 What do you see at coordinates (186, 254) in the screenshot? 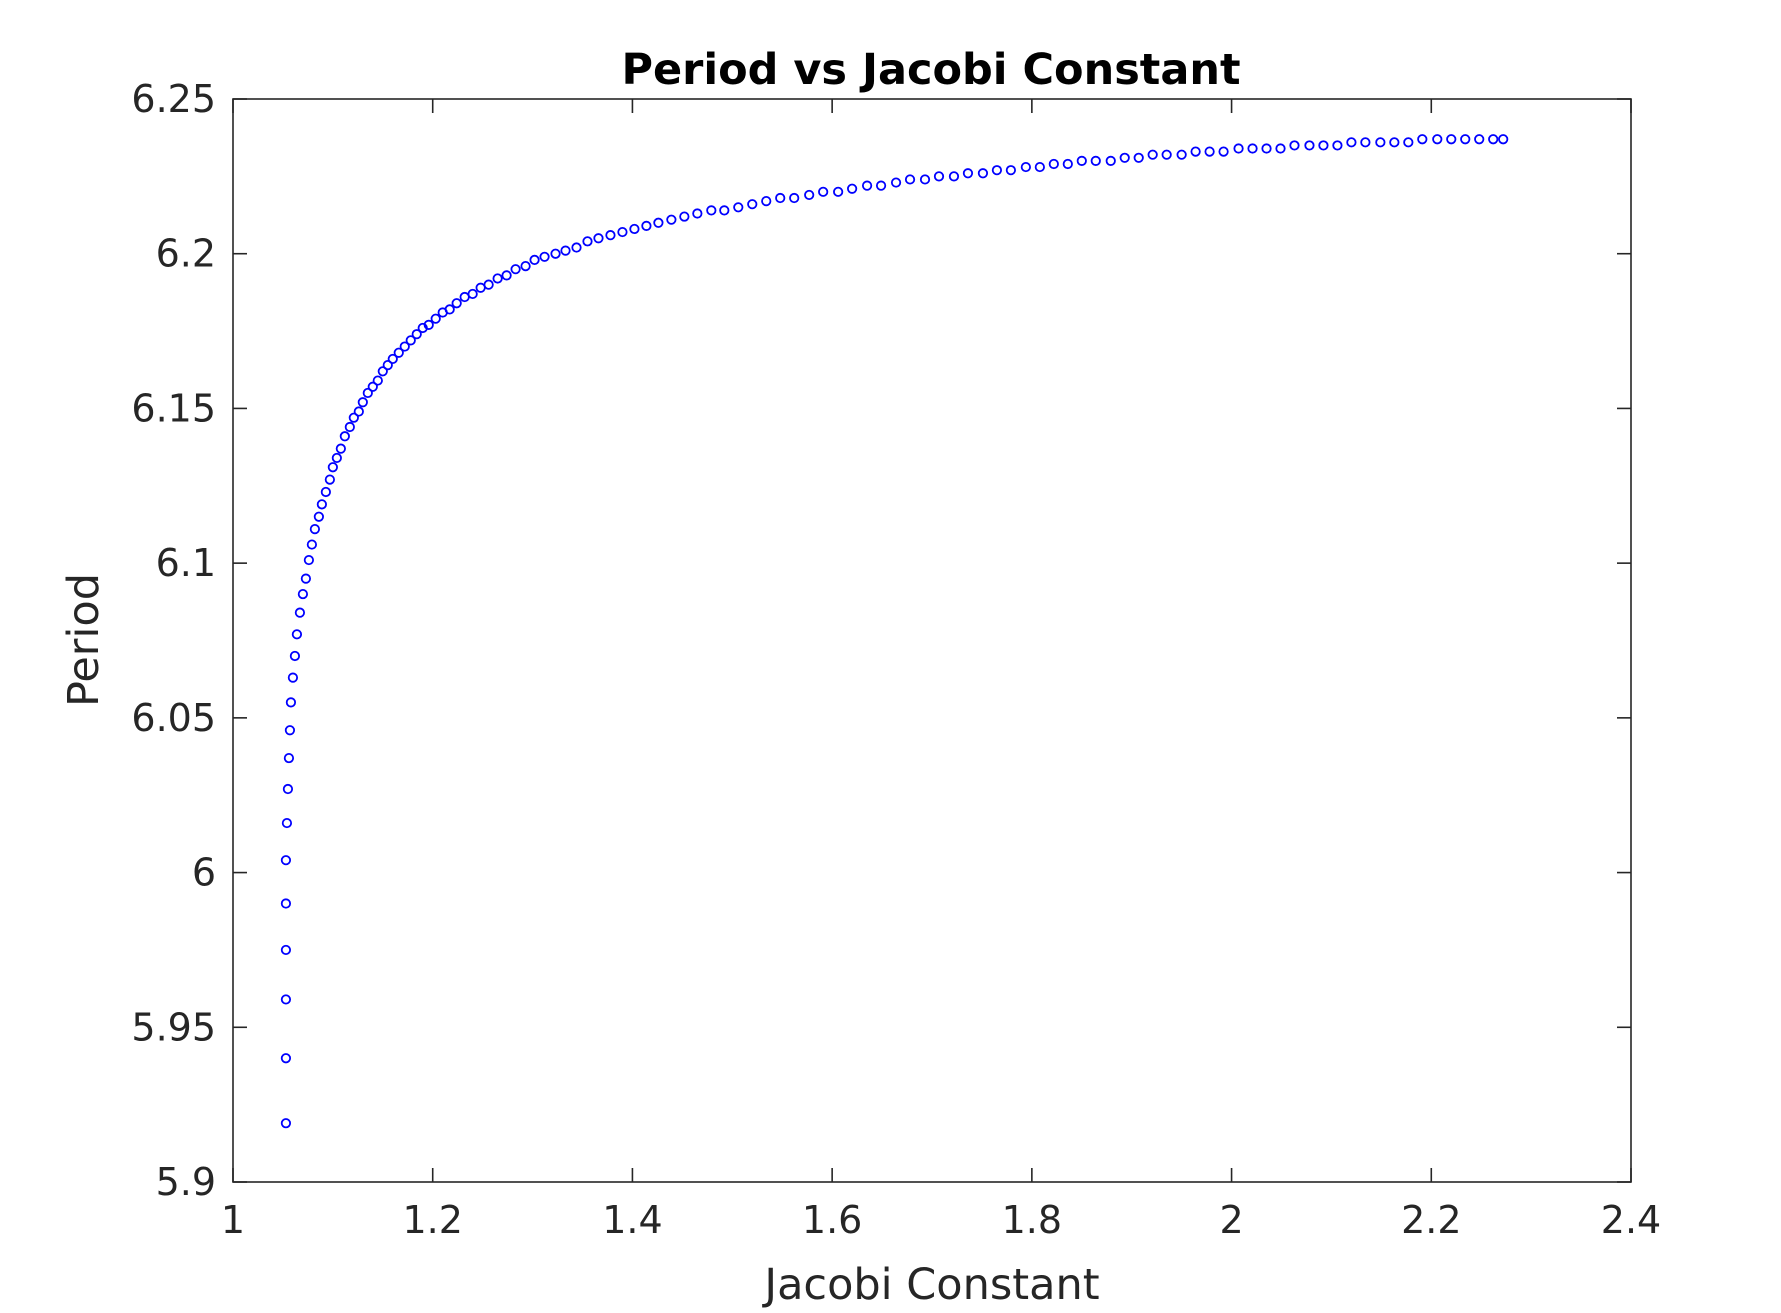
I see `y-tick-label: 6.2` at bounding box center [186, 254].